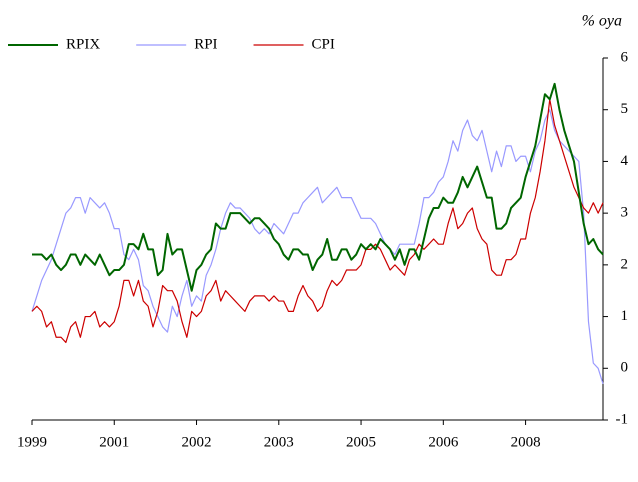 The height and width of the screenshot is (482, 638). Describe the element at coordinates (443, 442) in the screenshot. I see `x-tick-label: 2006` at that location.